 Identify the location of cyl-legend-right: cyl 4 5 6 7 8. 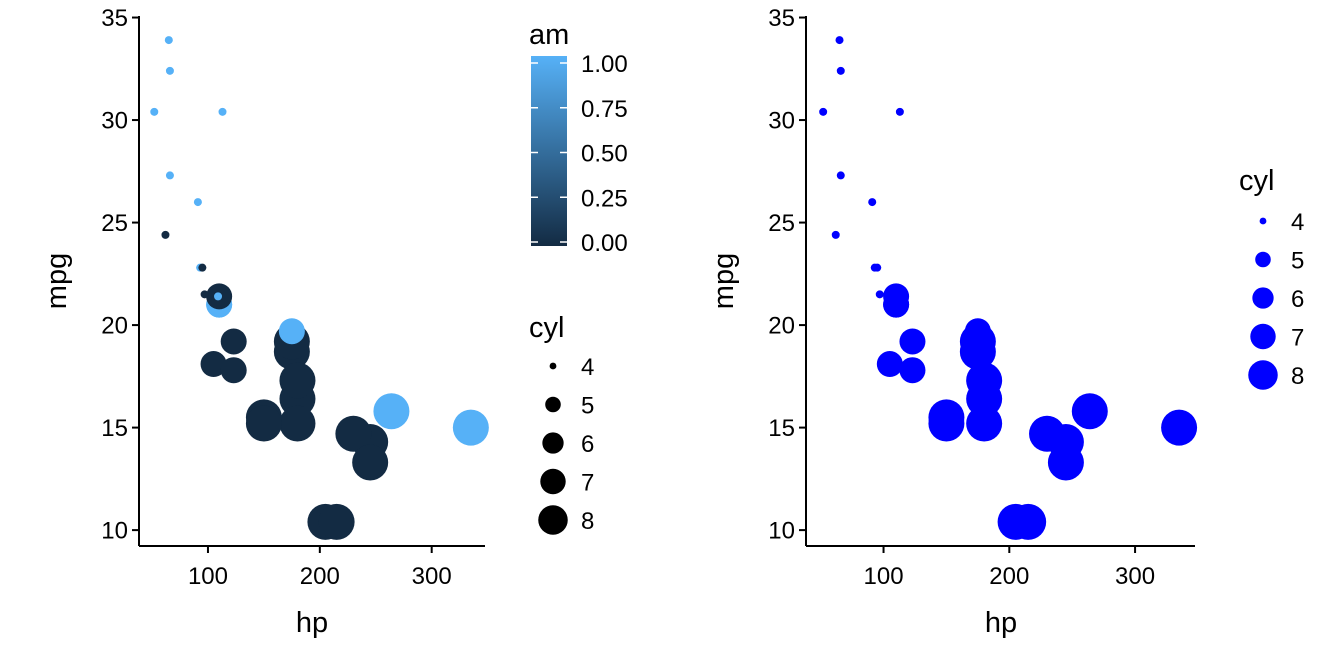
(1271, 277).